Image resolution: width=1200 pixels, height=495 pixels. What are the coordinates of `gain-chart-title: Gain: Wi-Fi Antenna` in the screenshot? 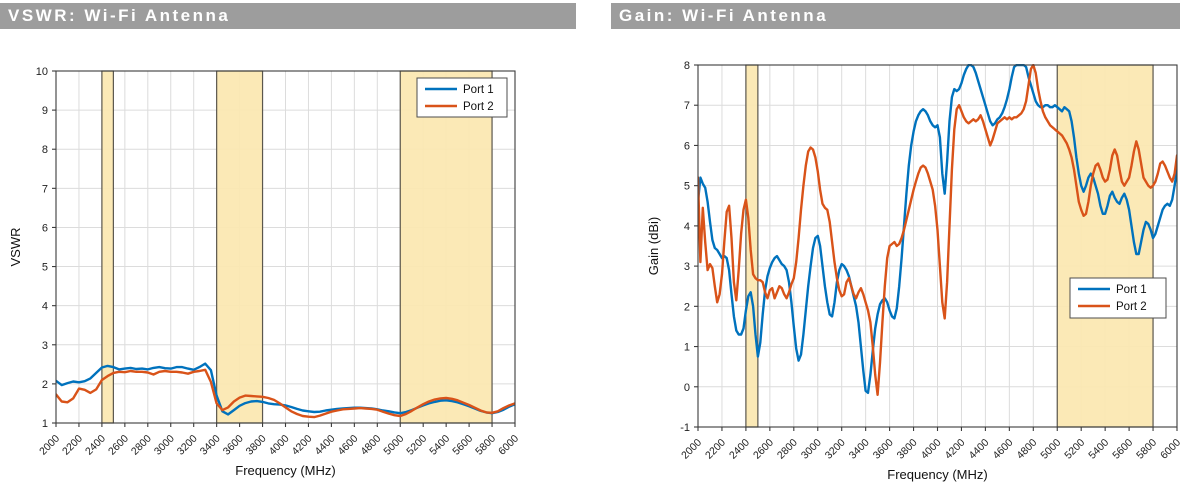 It's located at (724, 15).